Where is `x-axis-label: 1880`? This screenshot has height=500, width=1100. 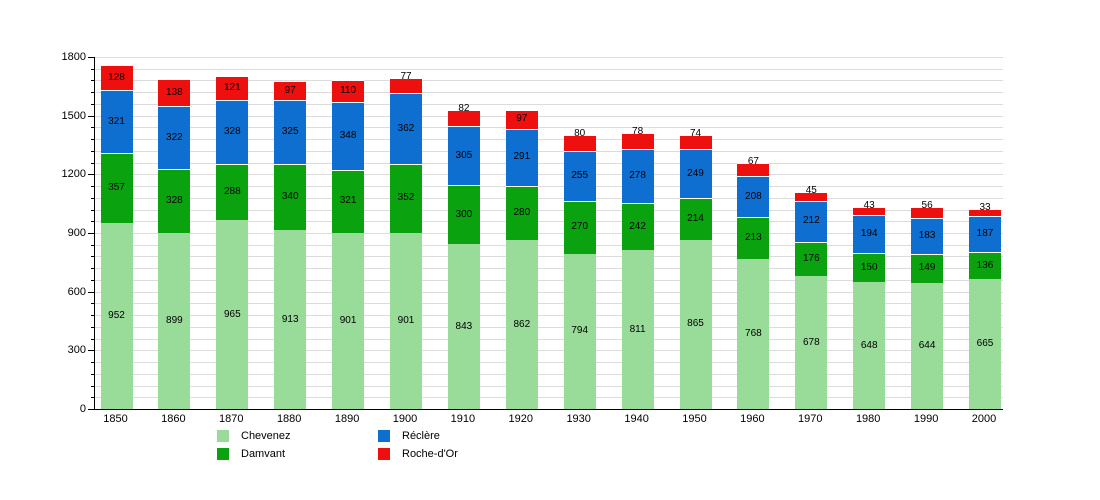
x-axis-label: 1880 is located at coordinates (289, 419).